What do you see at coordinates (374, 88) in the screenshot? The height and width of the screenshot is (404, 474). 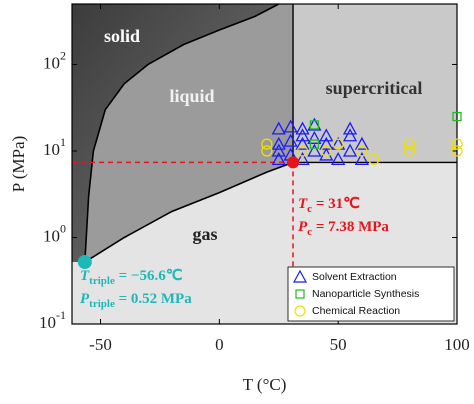 I see `region-label: supercritical` at bounding box center [374, 88].